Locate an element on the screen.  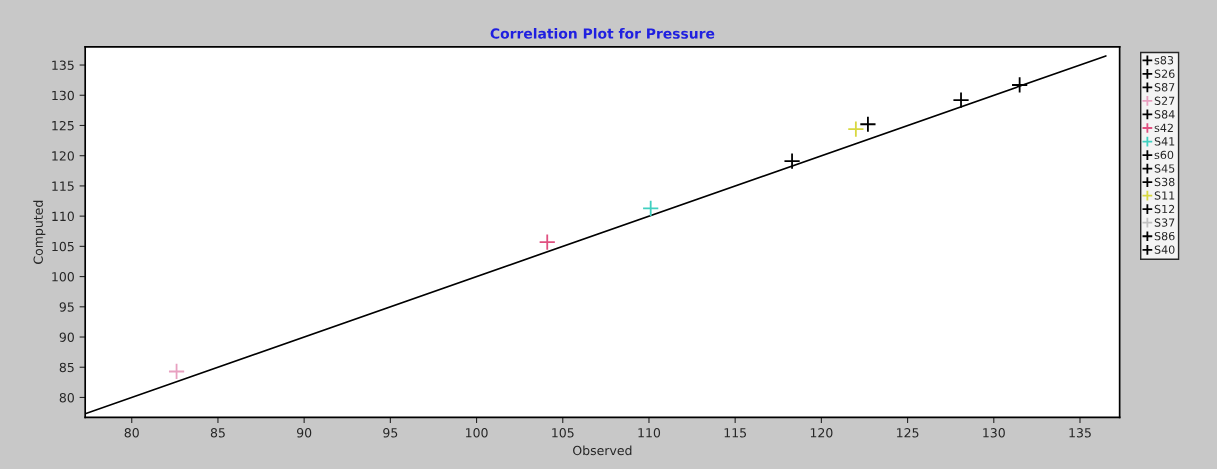
legend-label: S12 is located at coordinates (1164, 209).